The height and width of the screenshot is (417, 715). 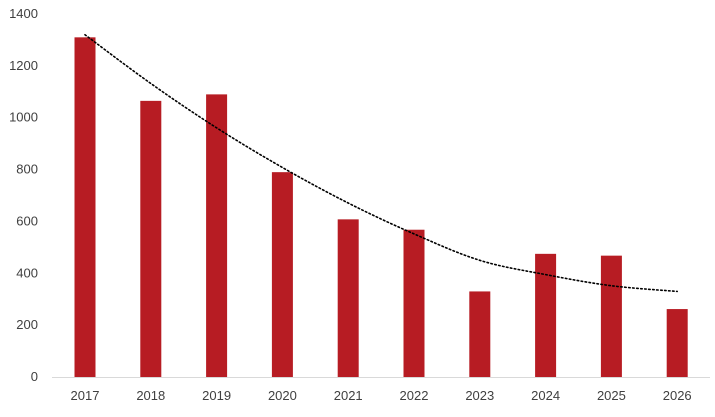 What do you see at coordinates (414, 395) in the screenshot?
I see `x-tick-label: 2022` at bounding box center [414, 395].